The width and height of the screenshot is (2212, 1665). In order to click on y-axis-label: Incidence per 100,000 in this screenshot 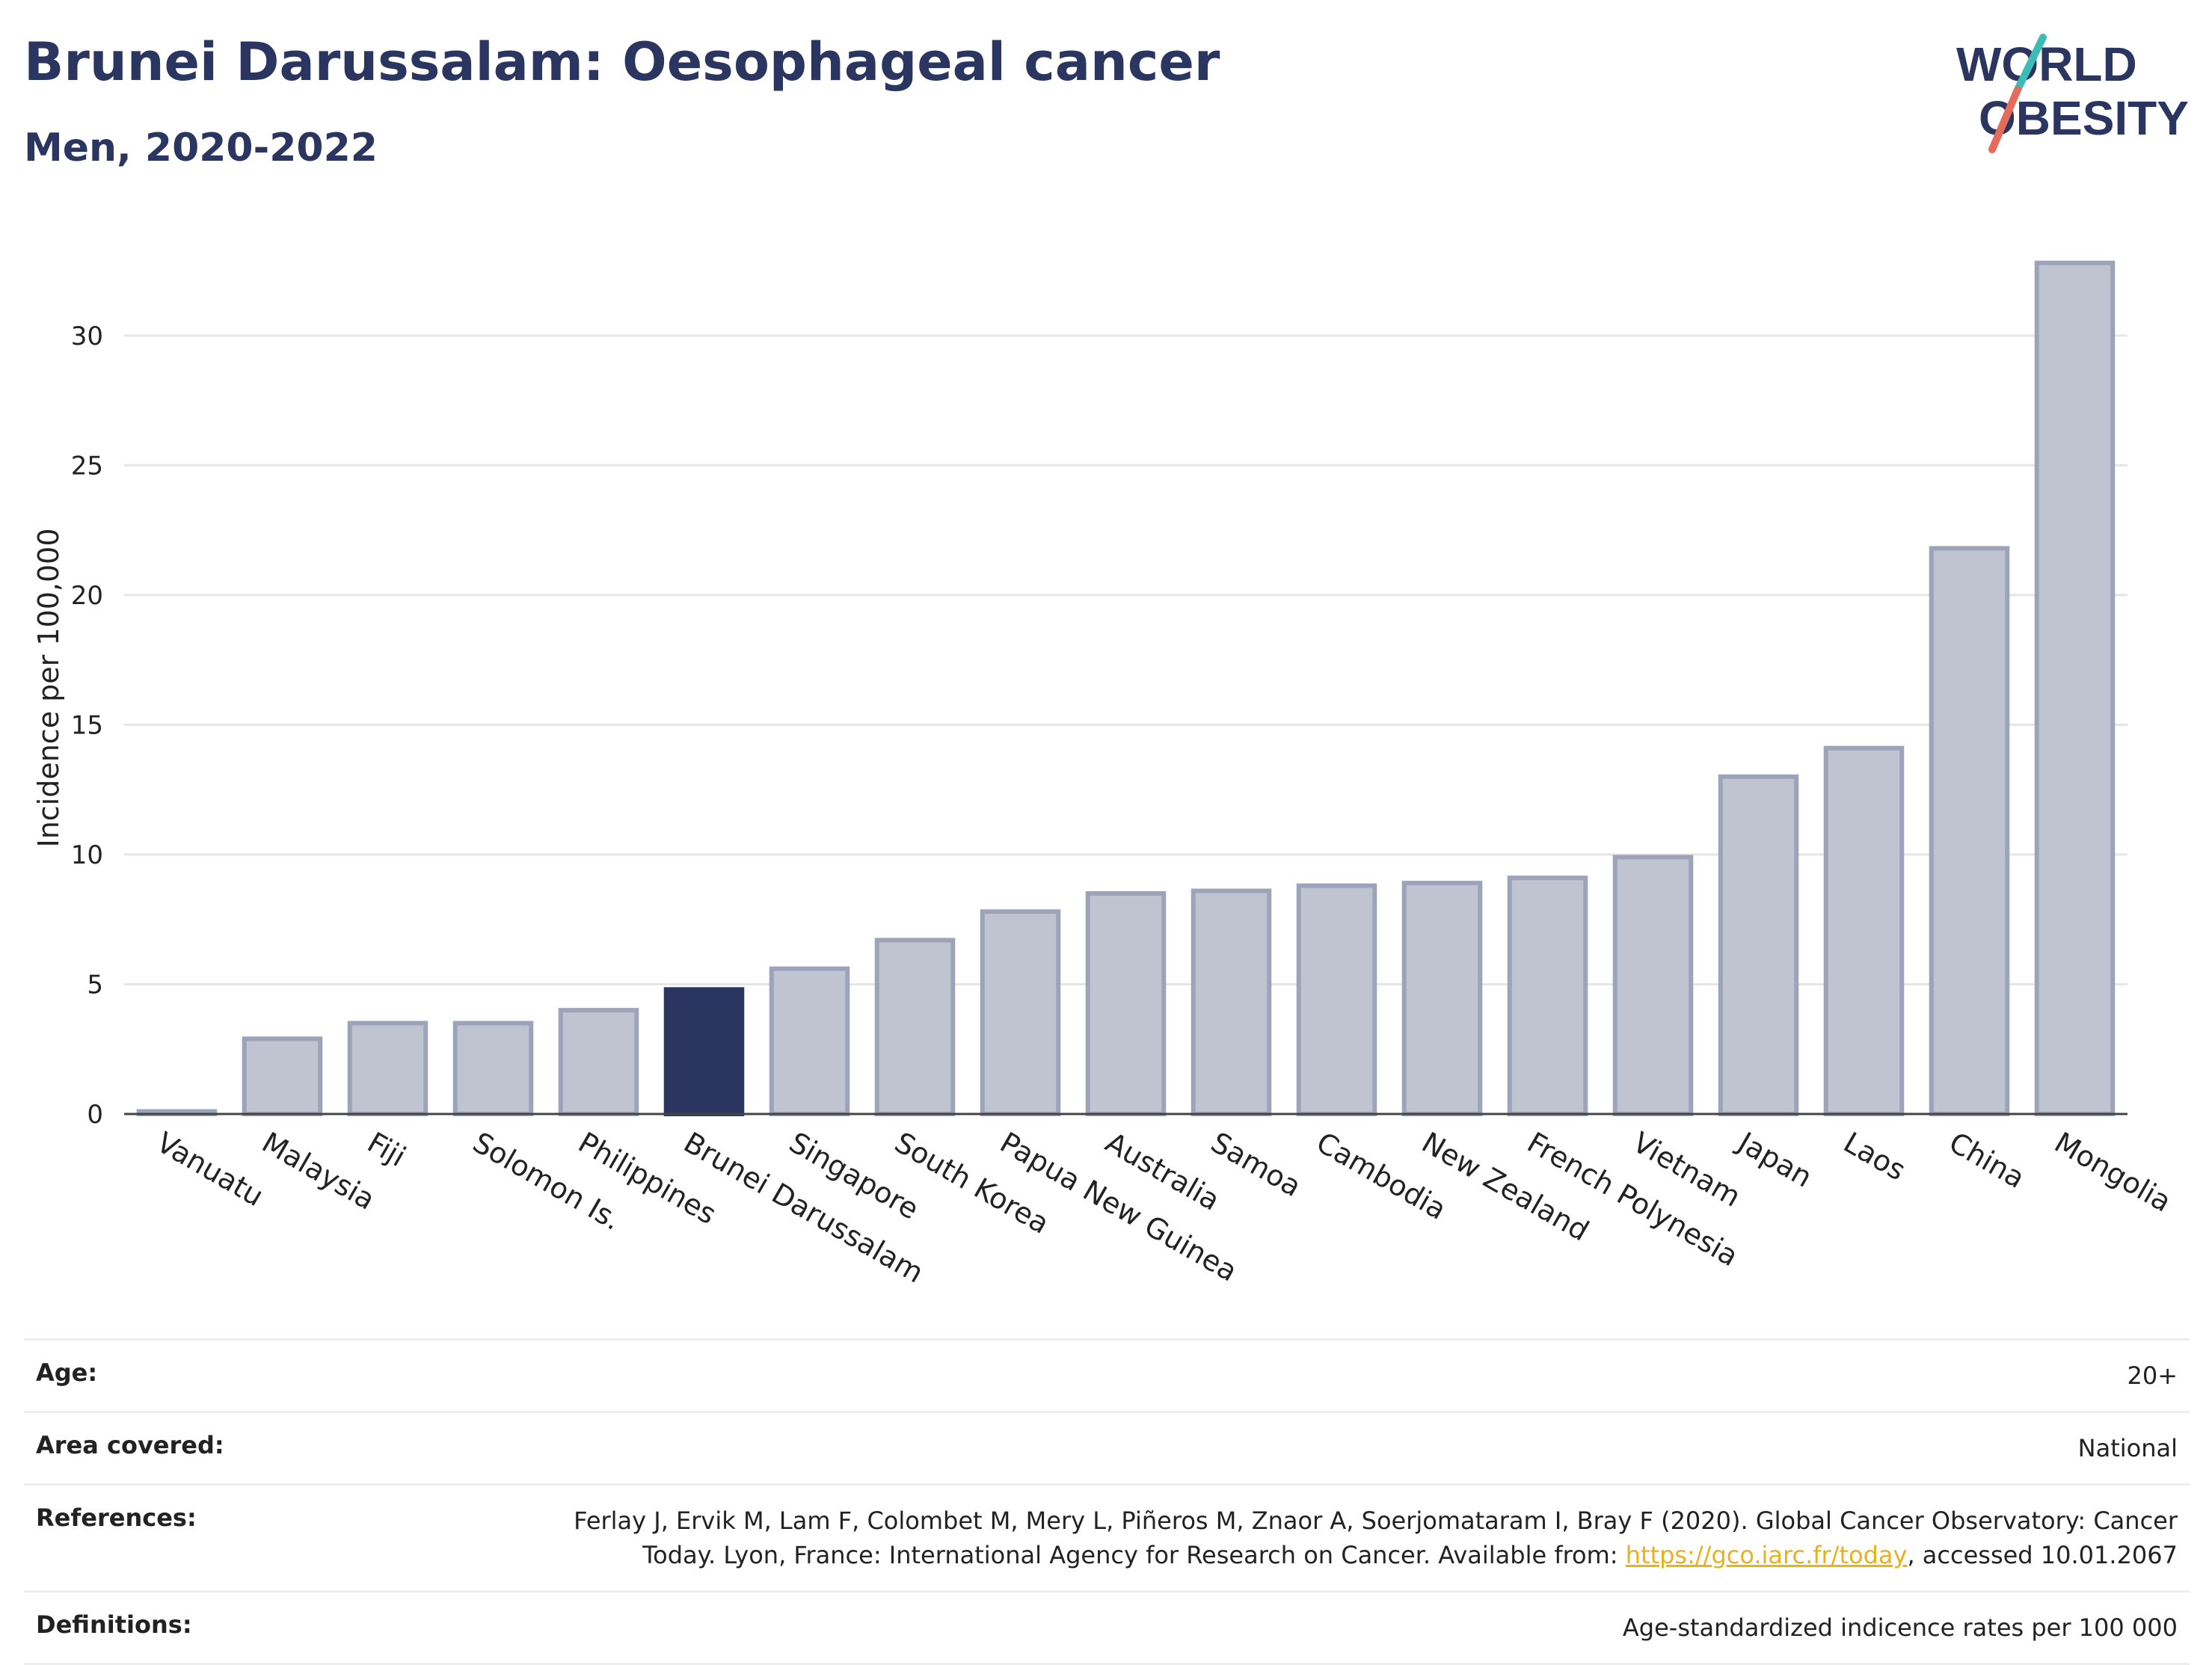, I will do `click(48, 687)`.